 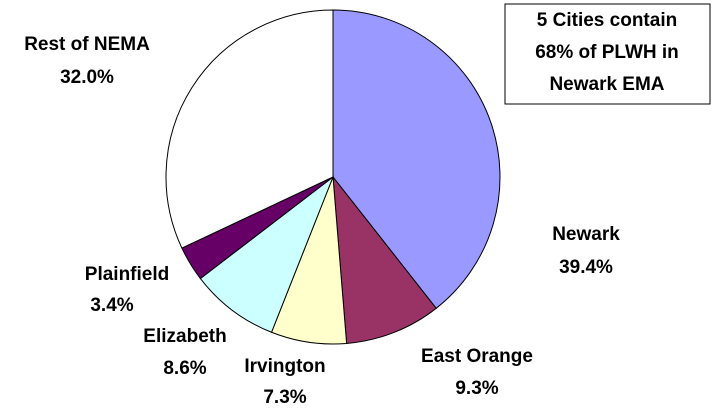 What do you see at coordinates (184, 336) in the screenshot?
I see `slice-label: Elizabeth` at bounding box center [184, 336].